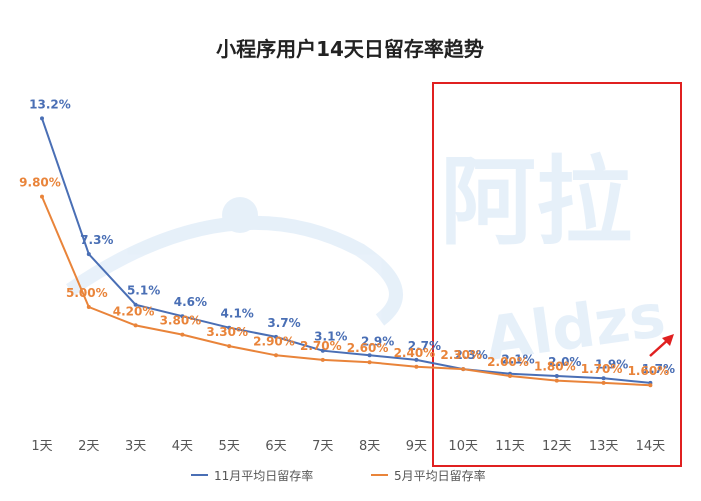 The width and height of the screenshot is (701, 501). I want to click on x-tick-label: 9天, so click(416, 446).